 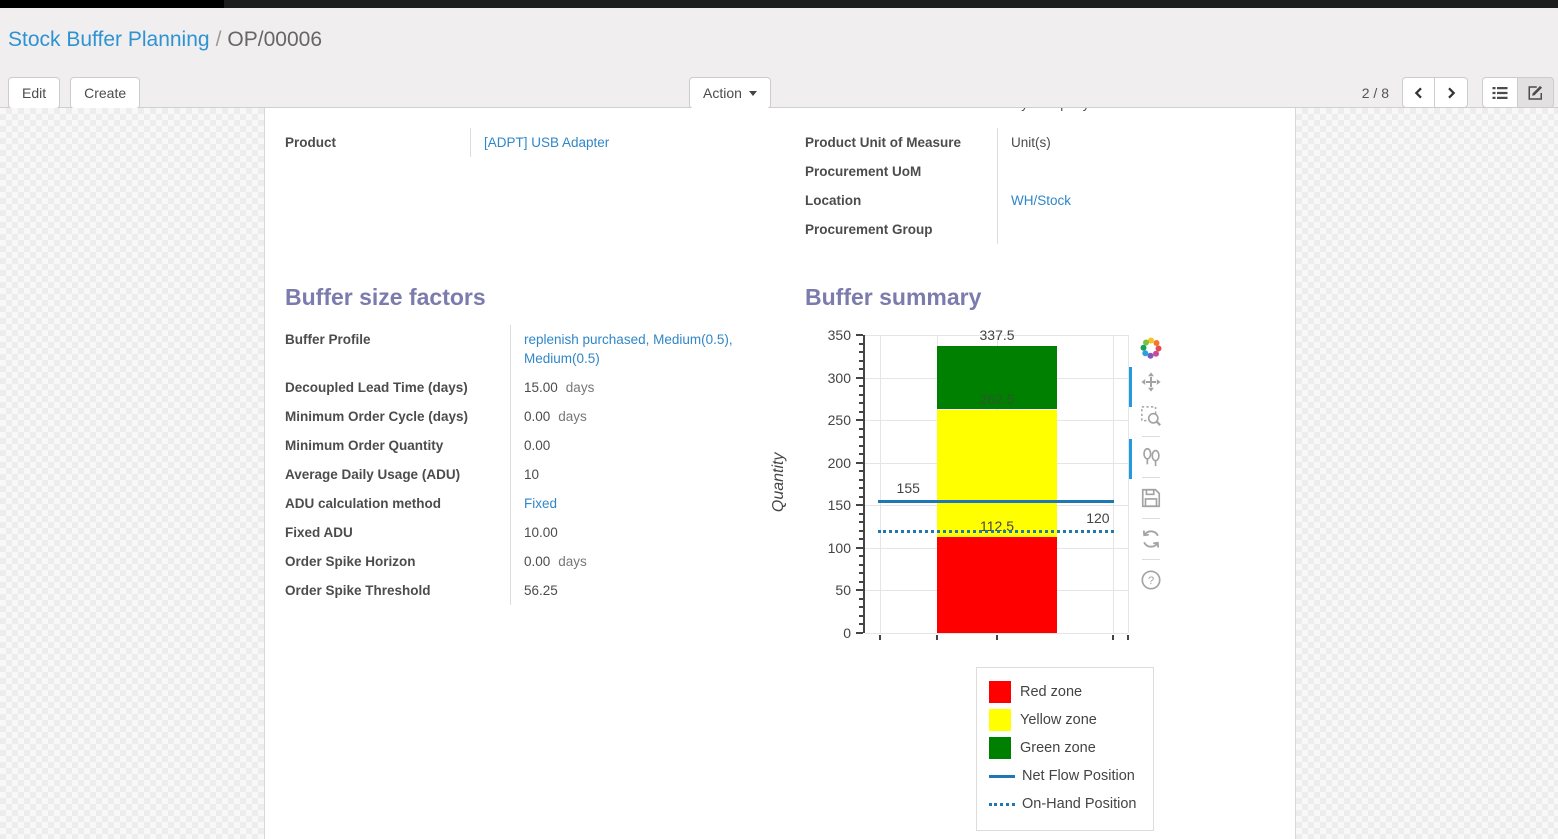 I want to click on form-view-button, so click(x=1536, y=92).